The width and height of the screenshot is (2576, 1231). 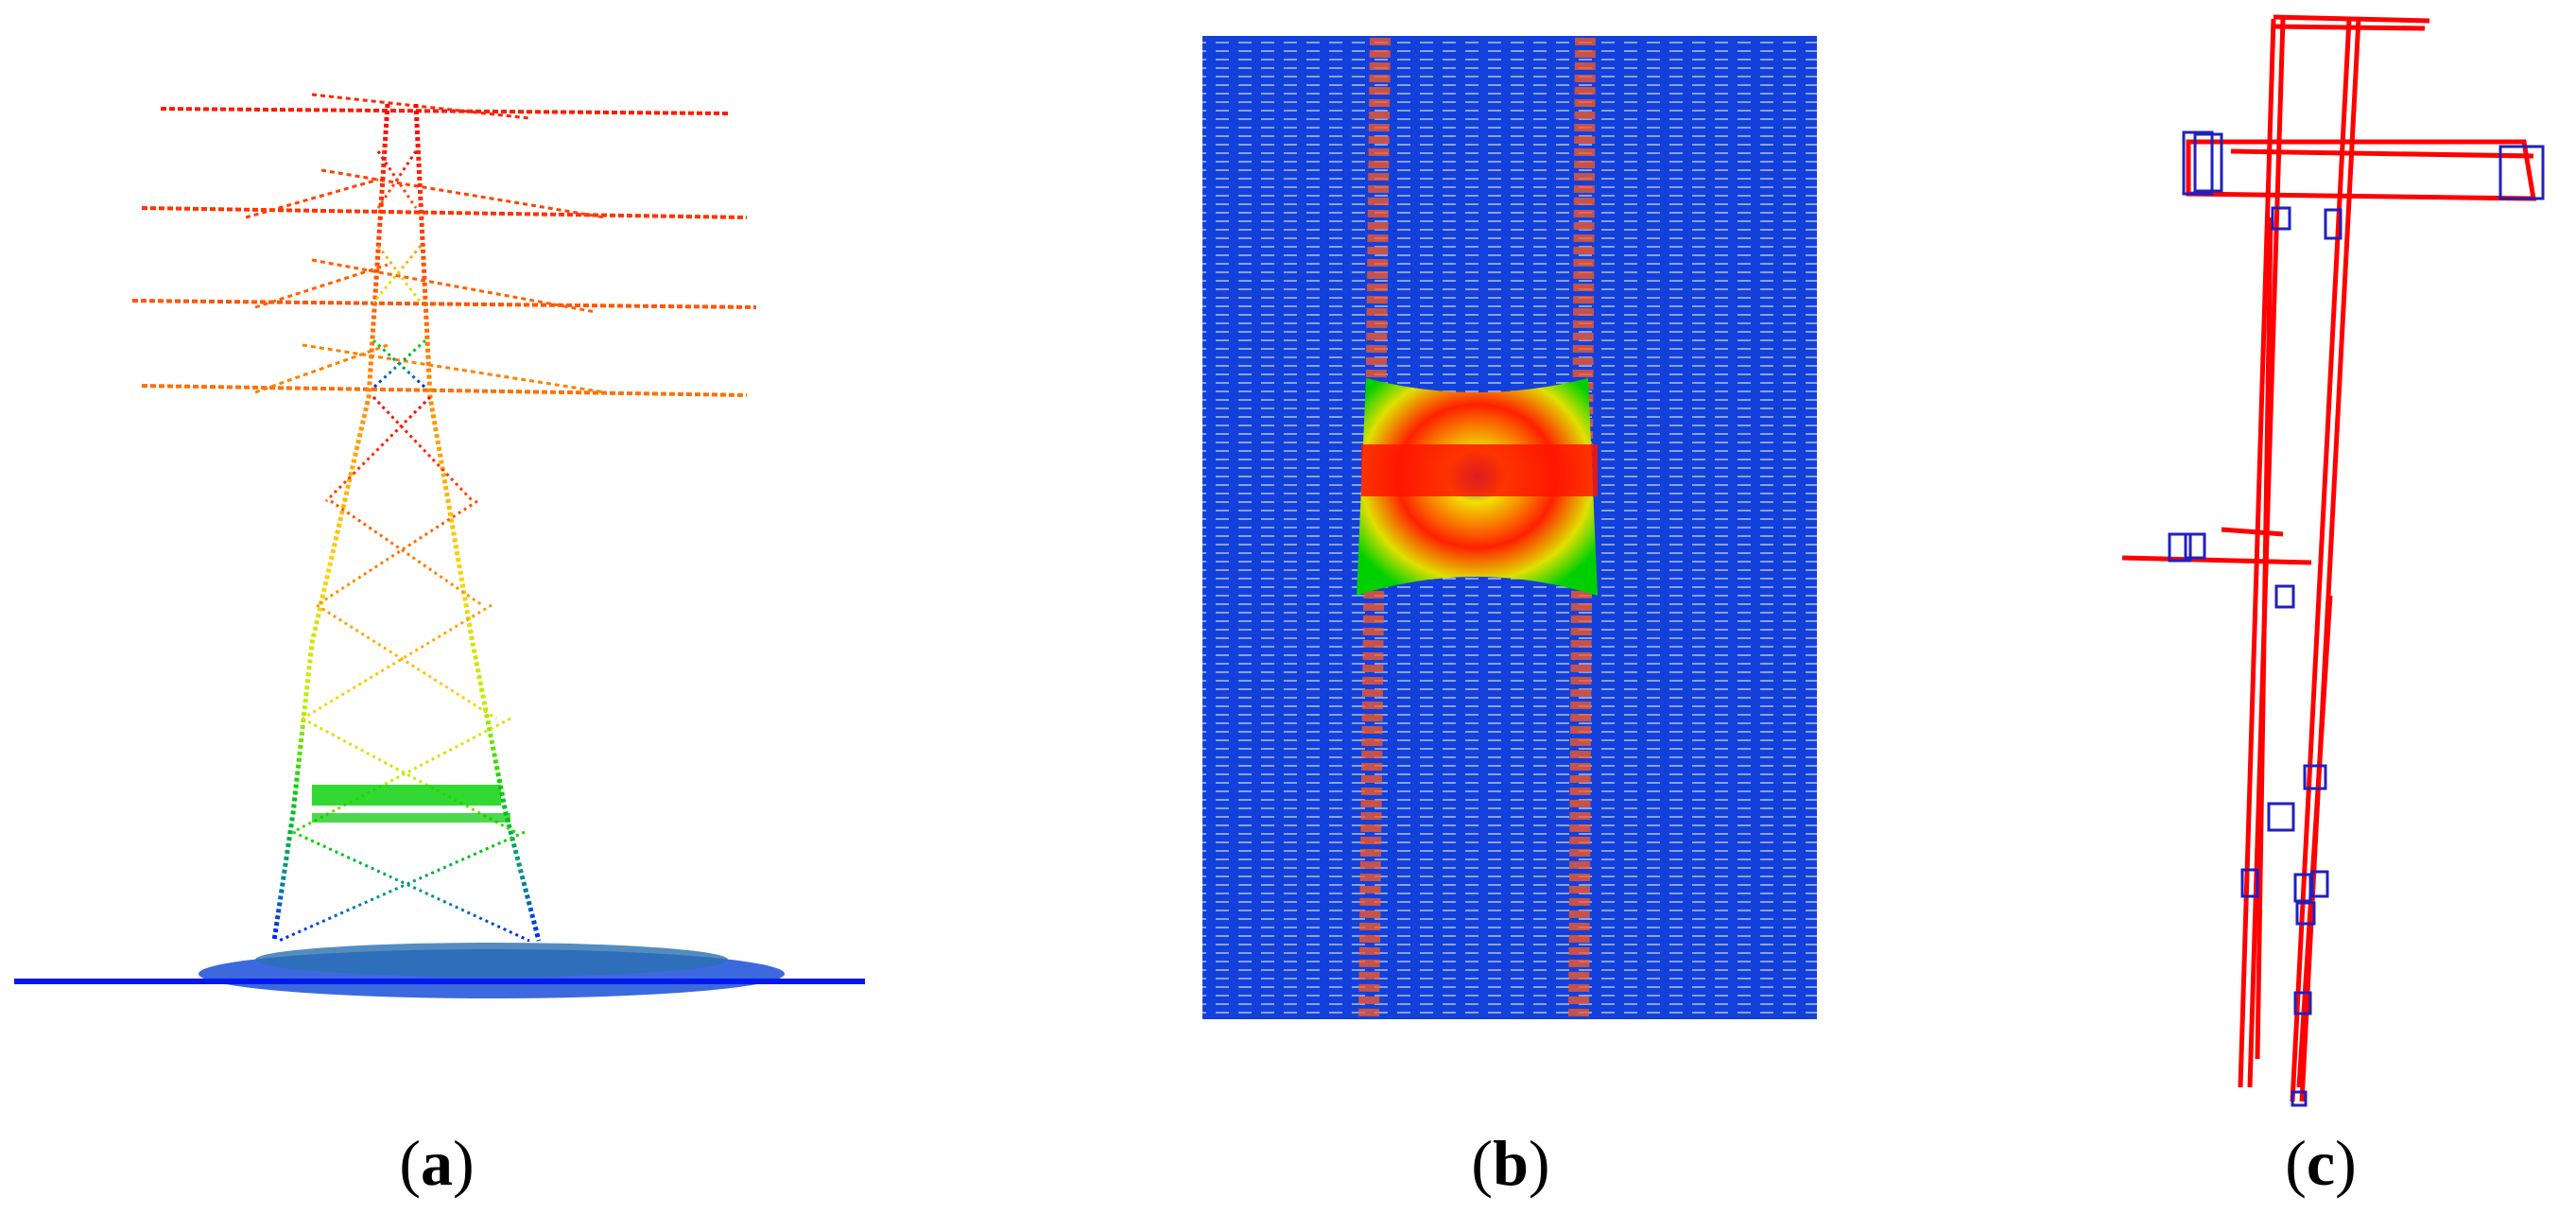 I want to click on caption-a-close: ), so click(x=464, y=1163).